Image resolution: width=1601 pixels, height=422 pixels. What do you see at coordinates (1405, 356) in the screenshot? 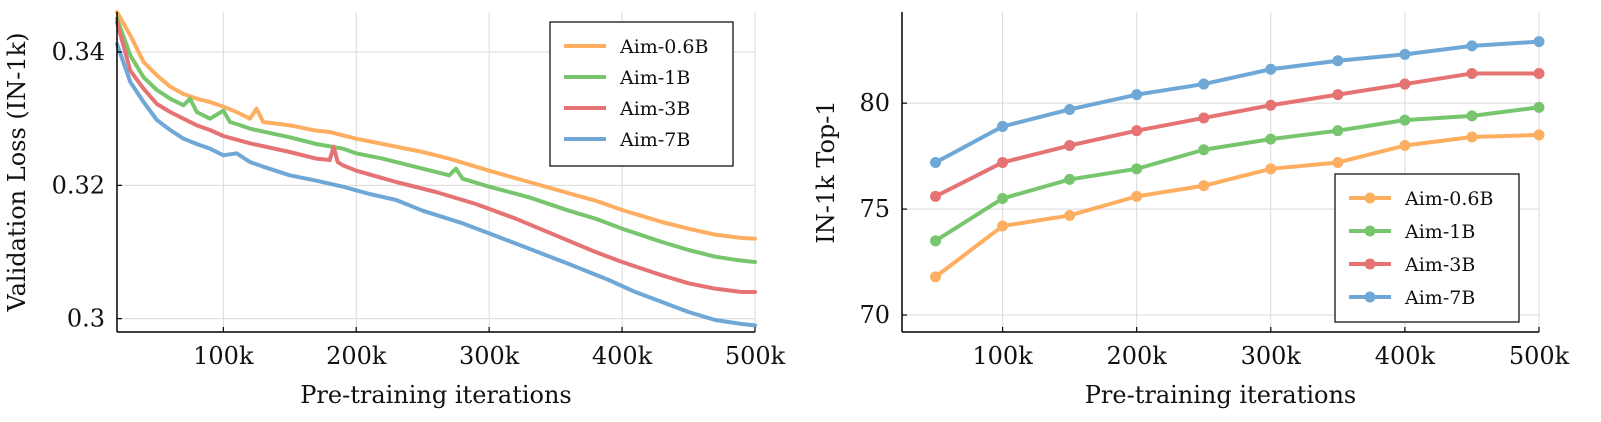
I see `acc-x-tick-label: 400k` at bounding box center [1405, 356].